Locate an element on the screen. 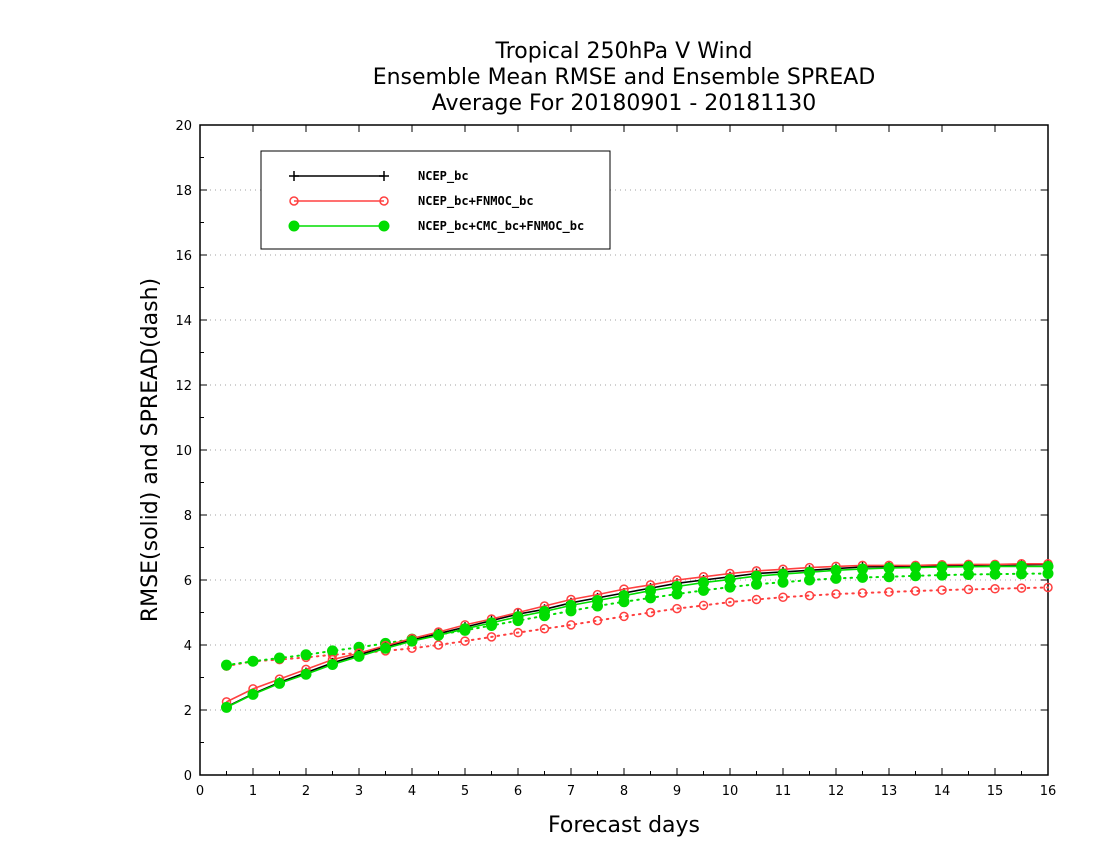 This screenshot has height=850, width=1100. legend-label-2: NCEP_bc+CMC_bc+FNMOC_bc is located at coordinates (501, 226).